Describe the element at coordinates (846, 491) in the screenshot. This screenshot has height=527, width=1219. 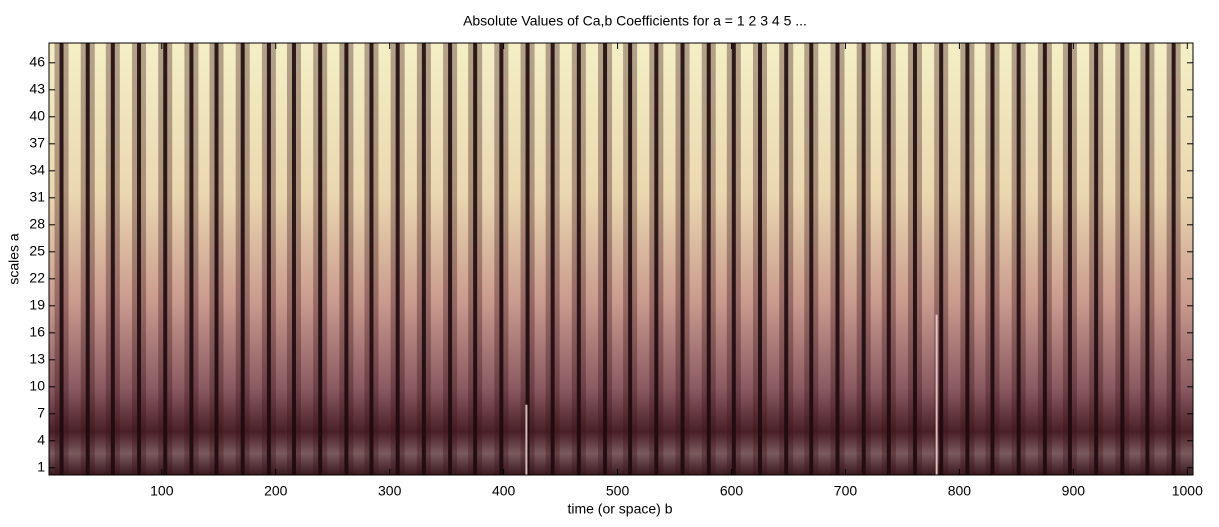
I see `x-tick-label: 700` at that location.